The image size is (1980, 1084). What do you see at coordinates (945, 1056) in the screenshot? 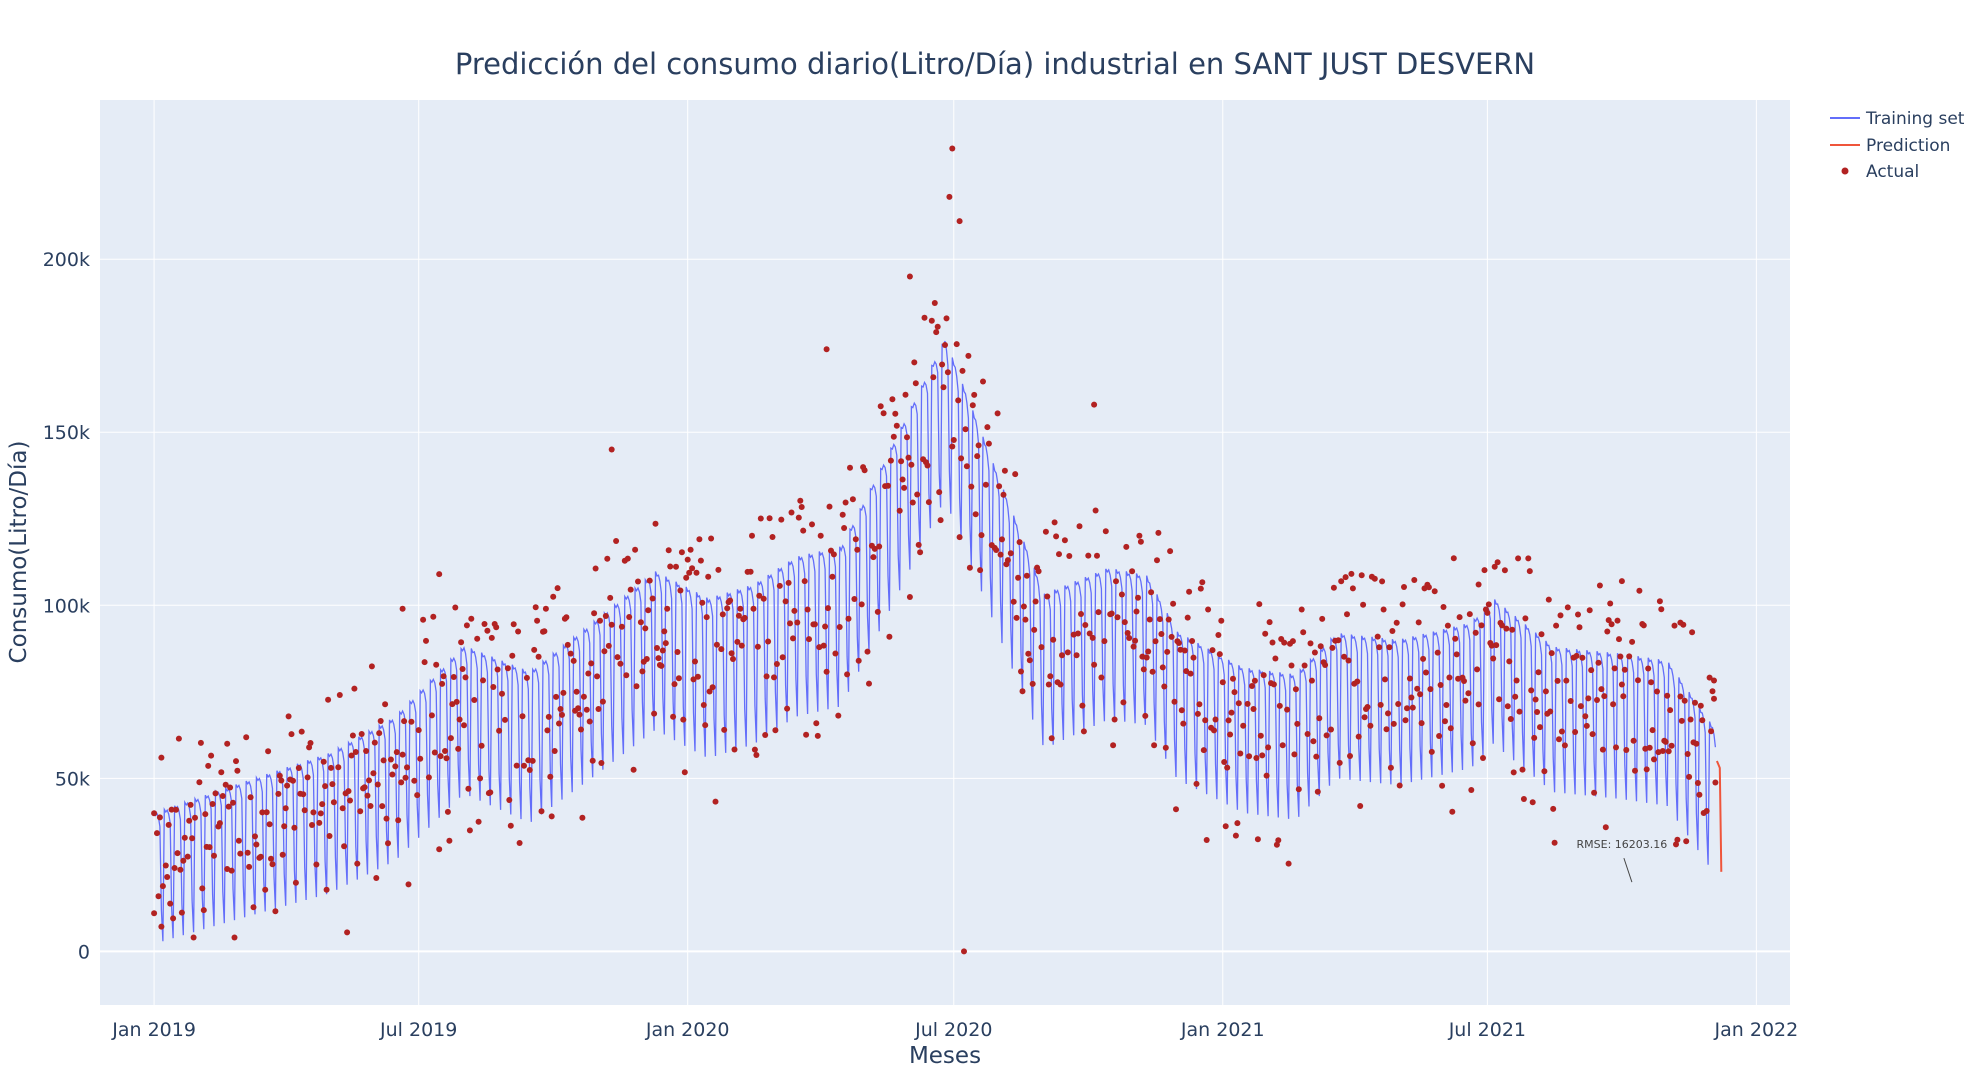
I see `x-axis-title: Meses` at bounding box center [945, 1056].